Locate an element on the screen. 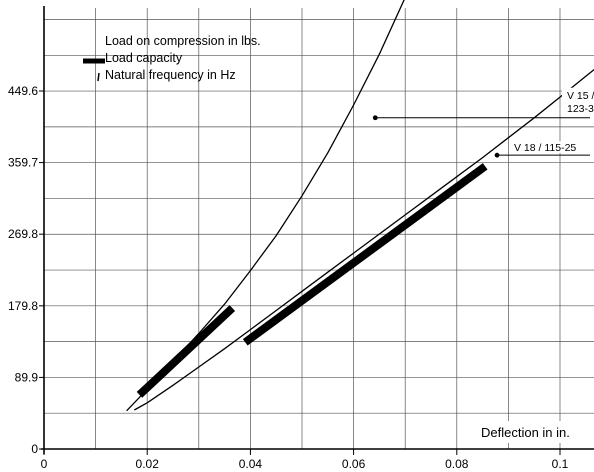  x-tick-label: 0.08 is located at coordinates (457, 464).